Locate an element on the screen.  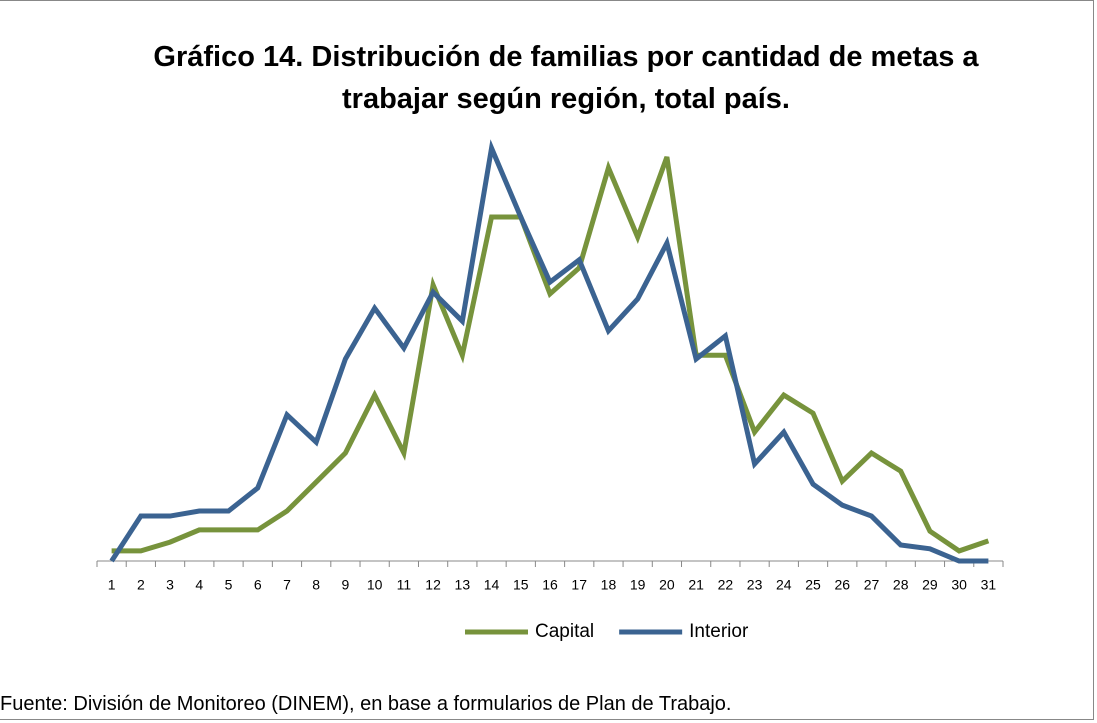
x-tick-label: 24 is located at coordinates (784, 585).